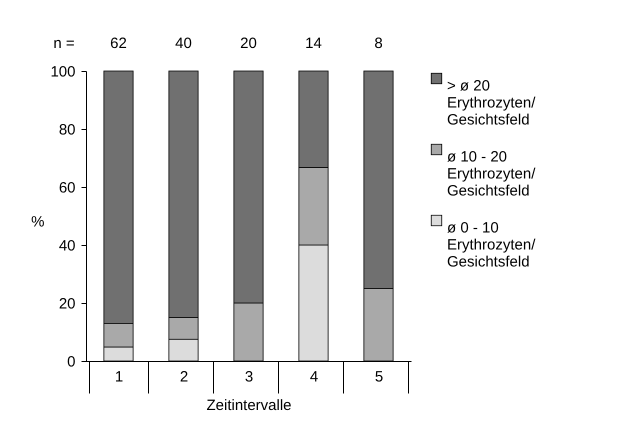  Describe the element at coordinates (248, 43) in the screenshot. I see `text: 20` at that location.